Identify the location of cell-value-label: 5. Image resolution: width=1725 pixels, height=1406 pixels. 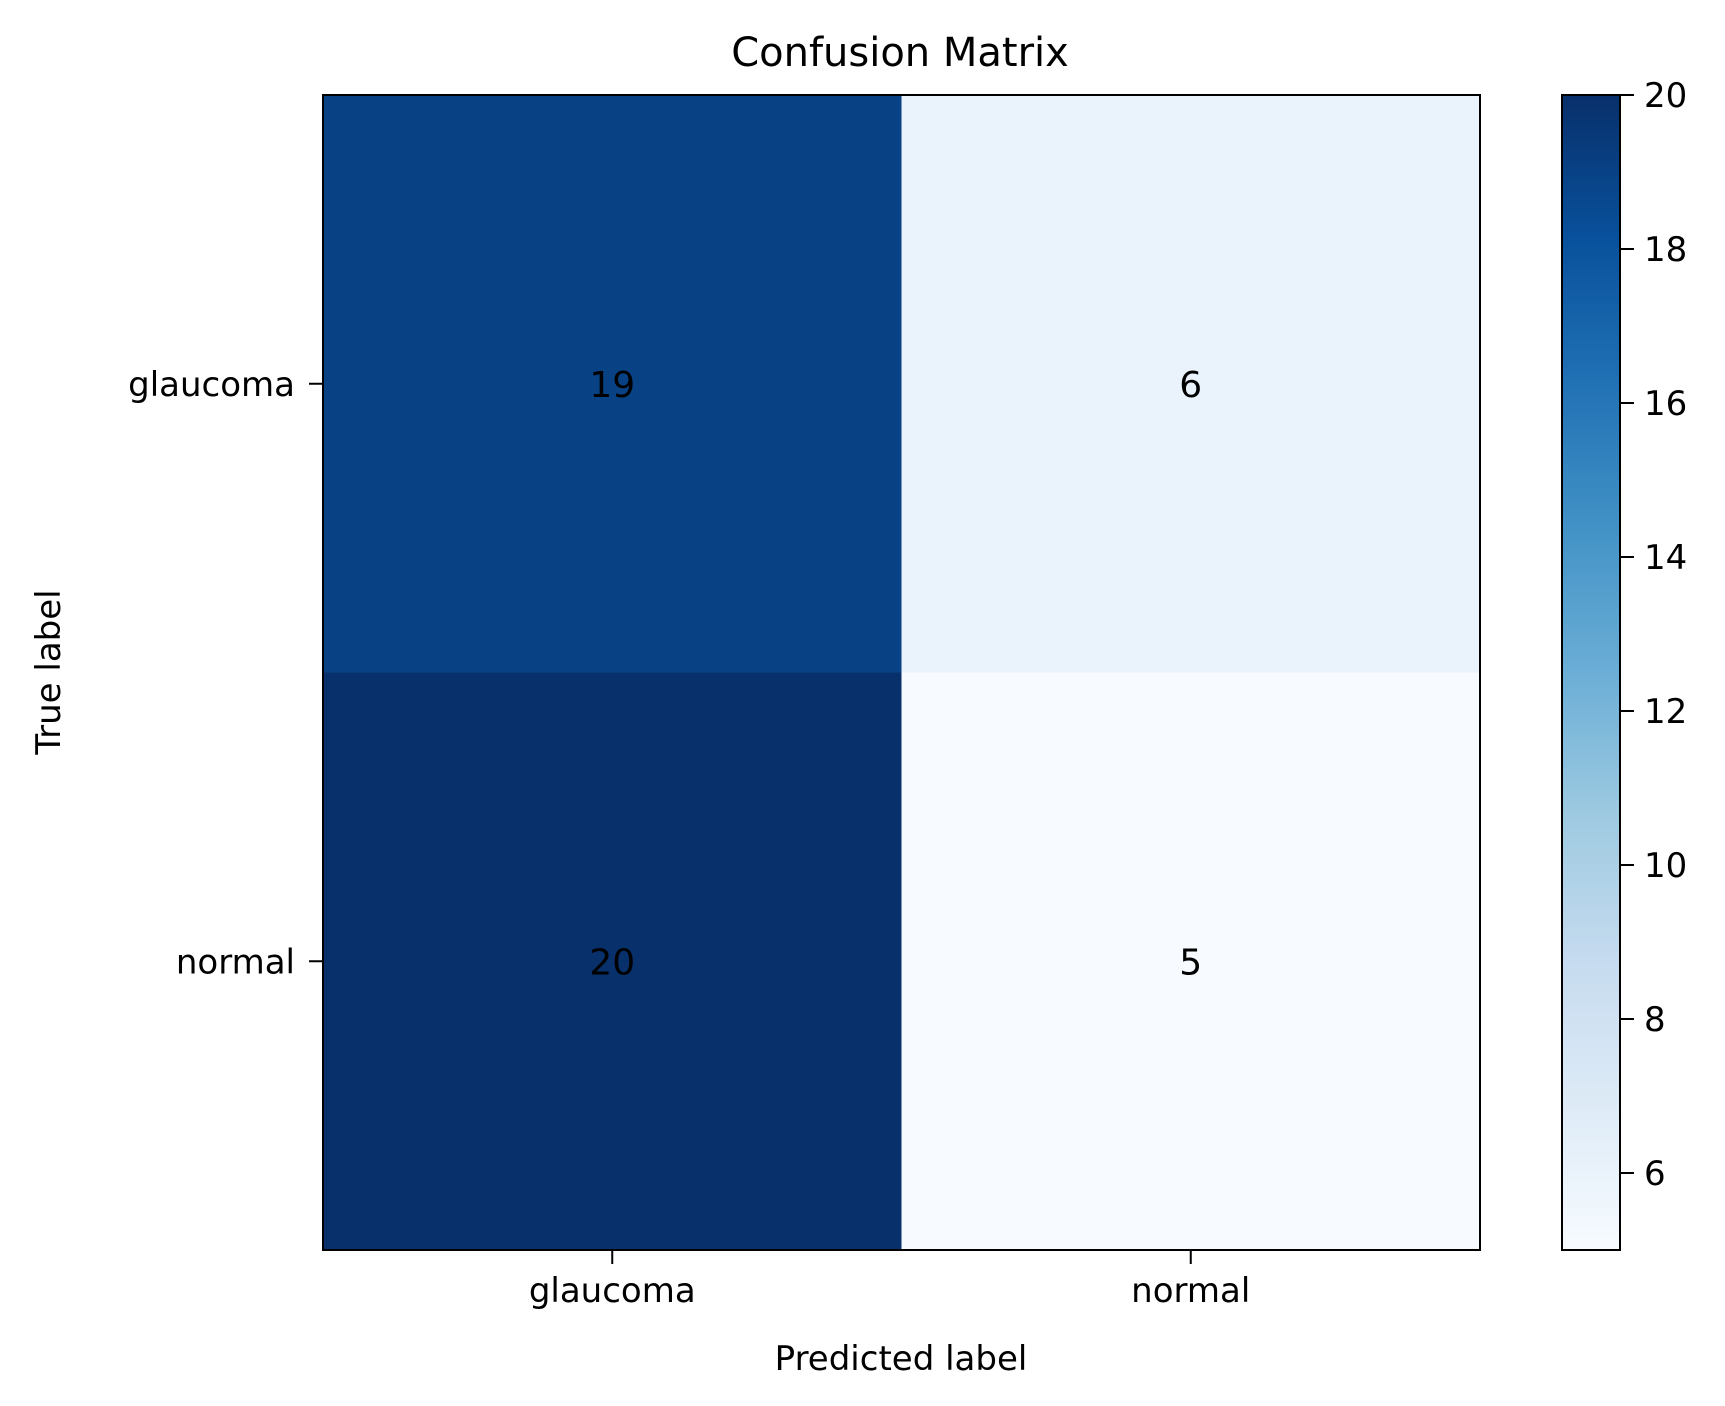
(1190, 962).